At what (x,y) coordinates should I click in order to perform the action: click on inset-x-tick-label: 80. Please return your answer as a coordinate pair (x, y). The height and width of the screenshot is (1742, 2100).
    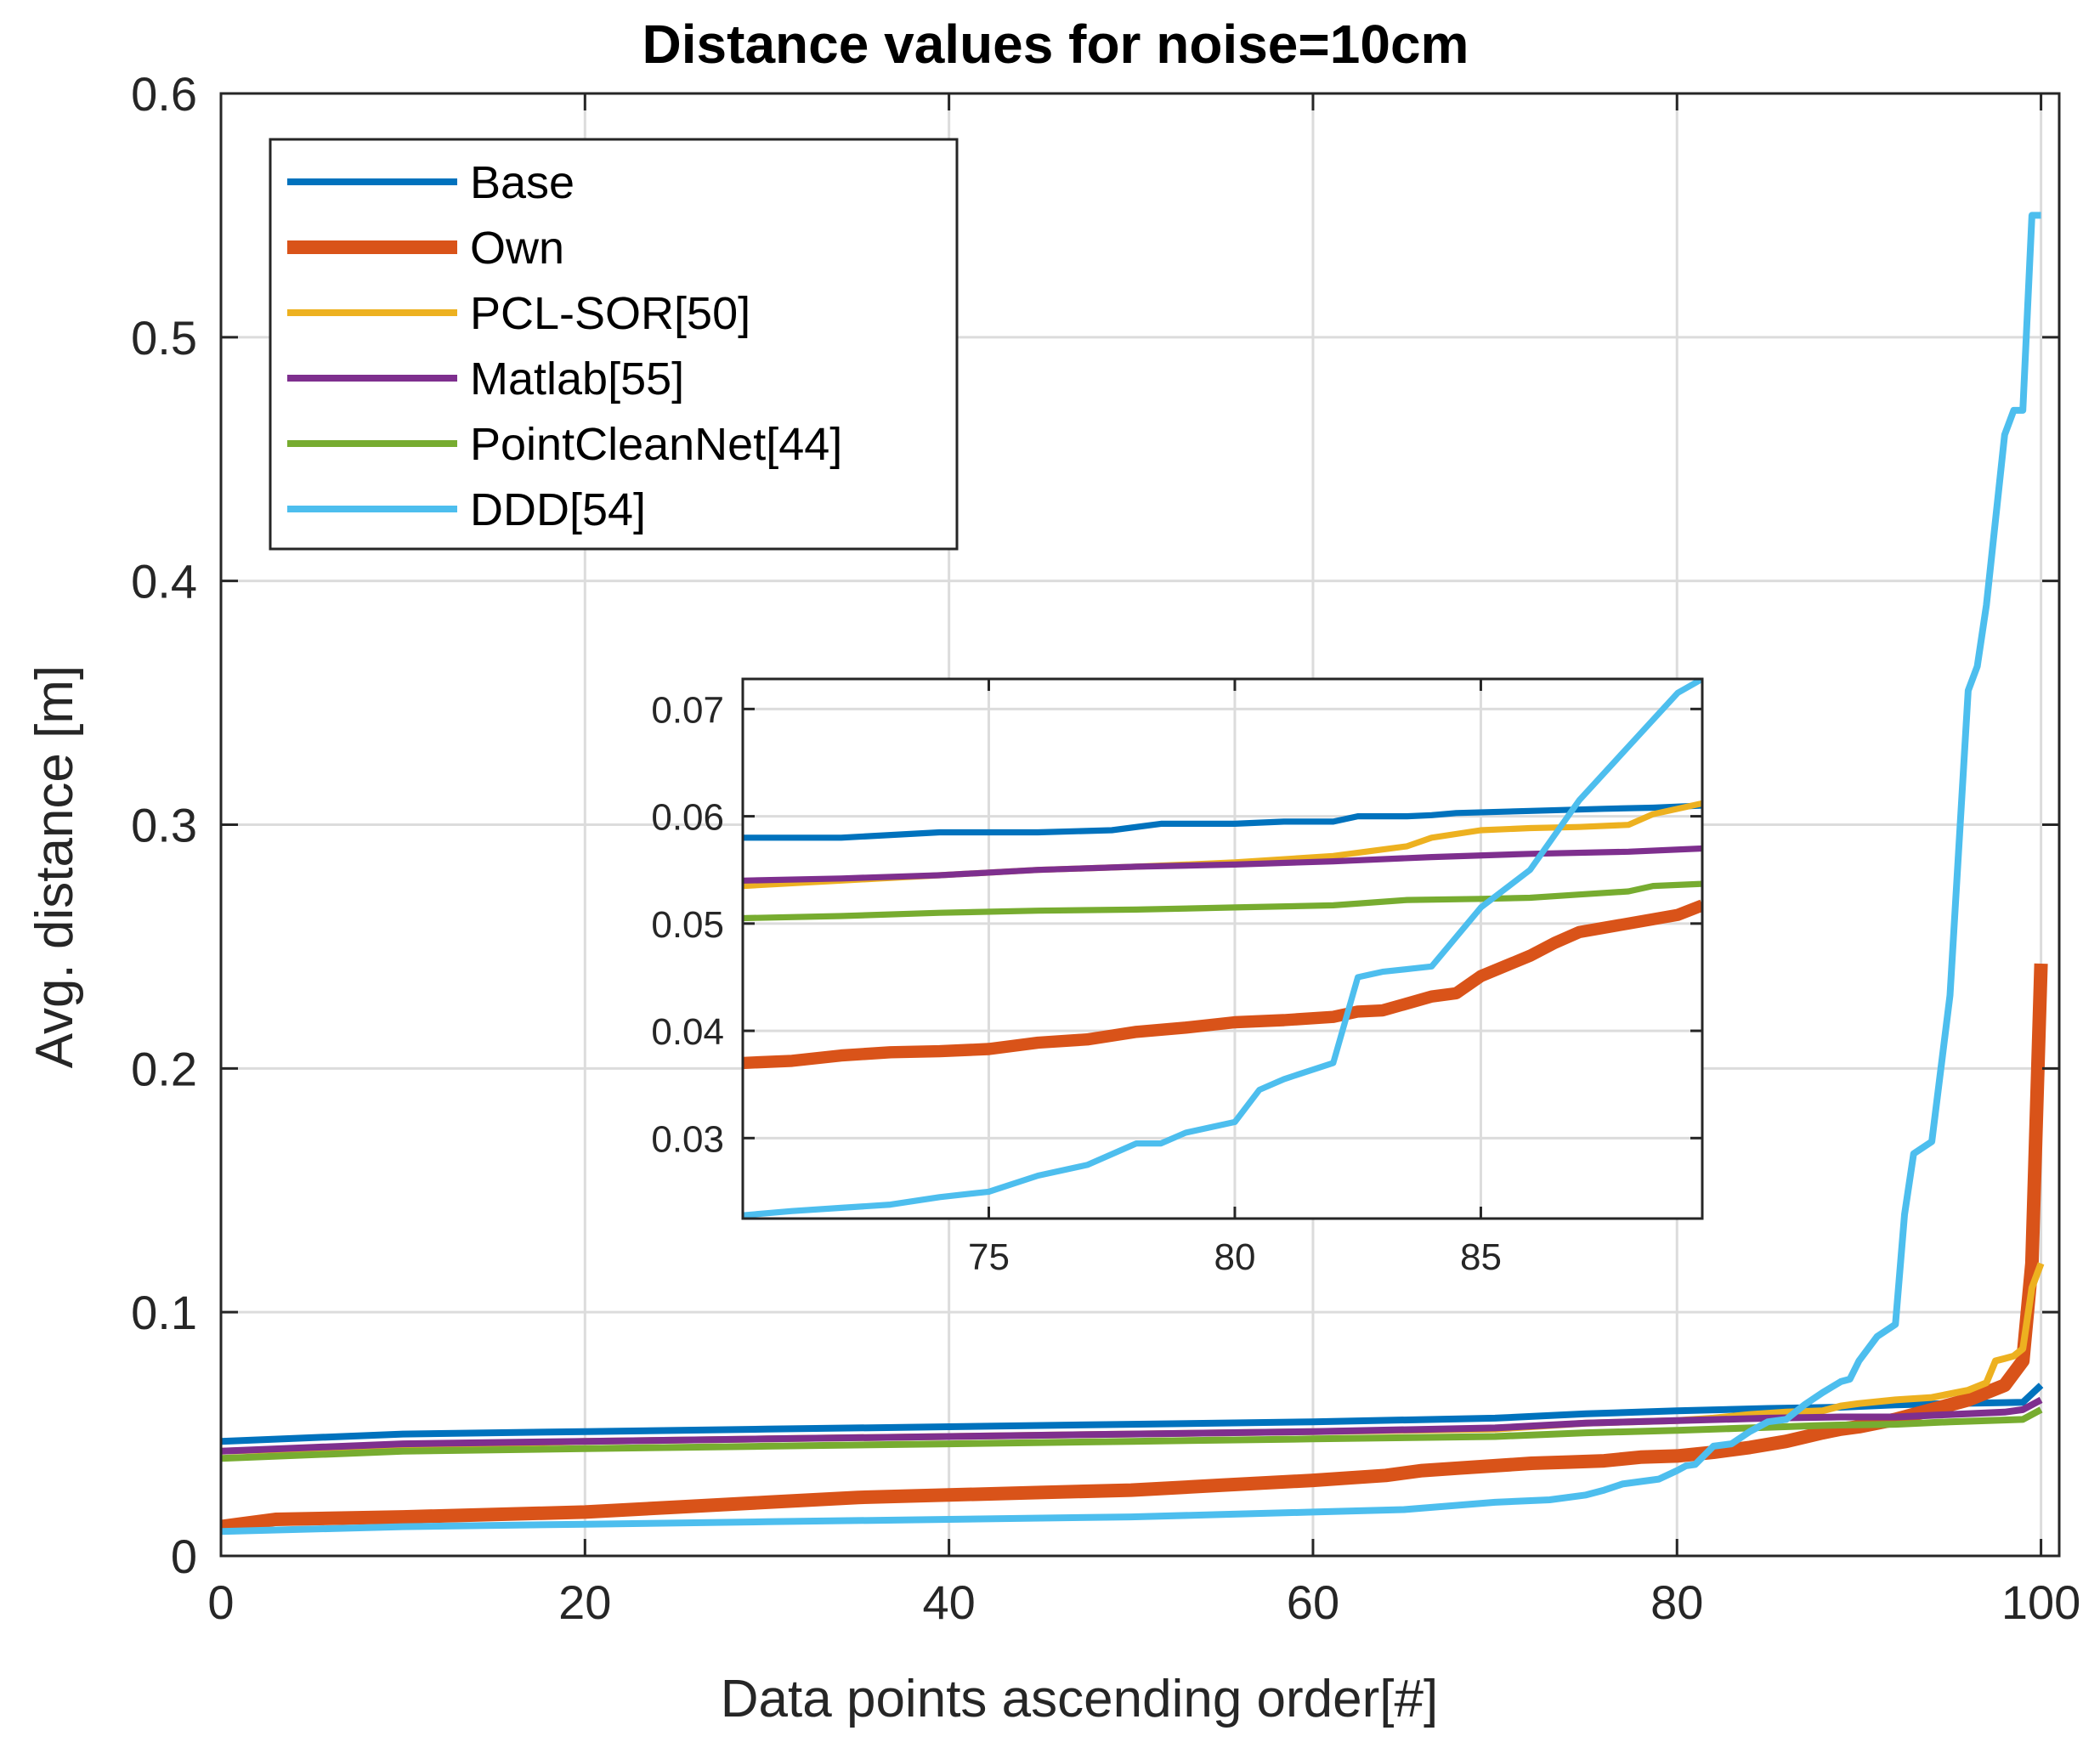
    Looking at the image, I should click on (1234, 1257).